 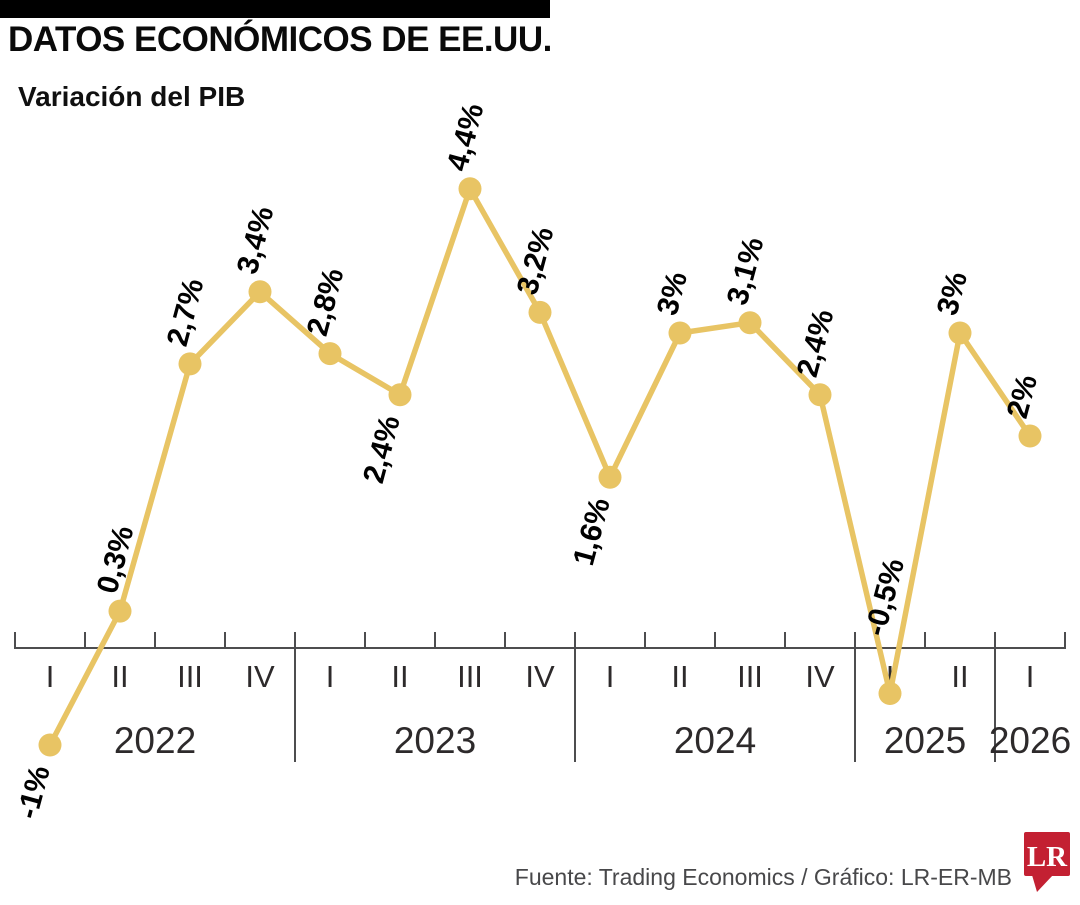 I want to click on lr-logo-text: LR, so click(x=1047, y=857).